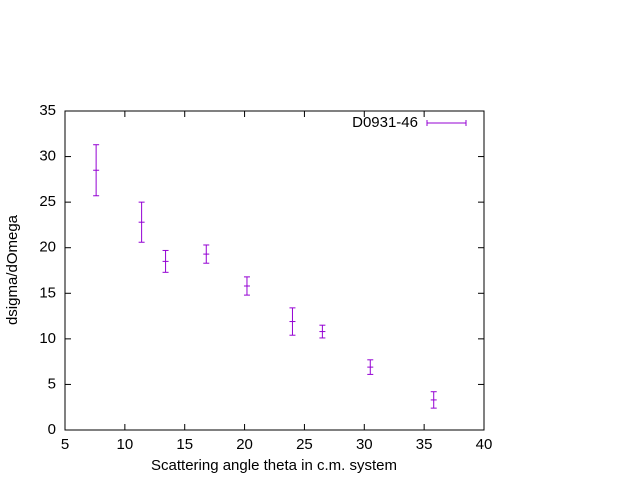 The image size is (640, 480). I want to click on x-tick-label: 40, so click(484, 444).